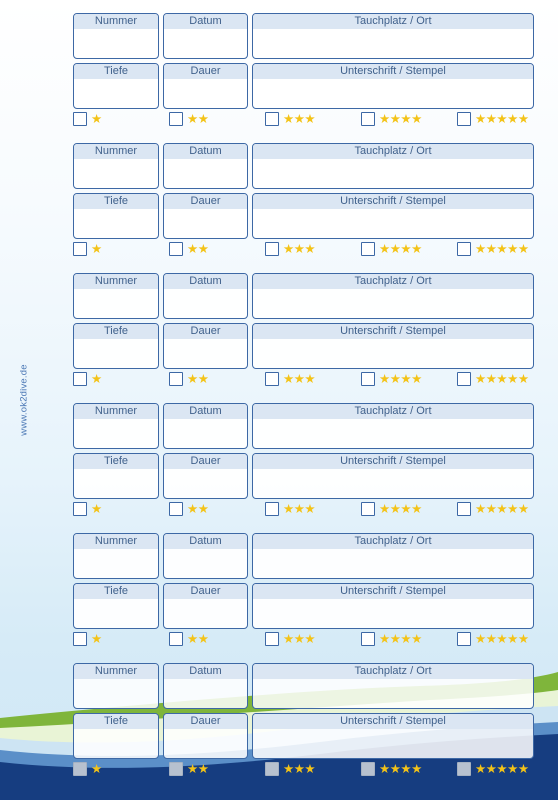 This screenshot has height=800, width=558. What do you see at coordinates (198, 379) in the screenshot?
I see `star-icon: ★★` at bounding box center [198, 379].